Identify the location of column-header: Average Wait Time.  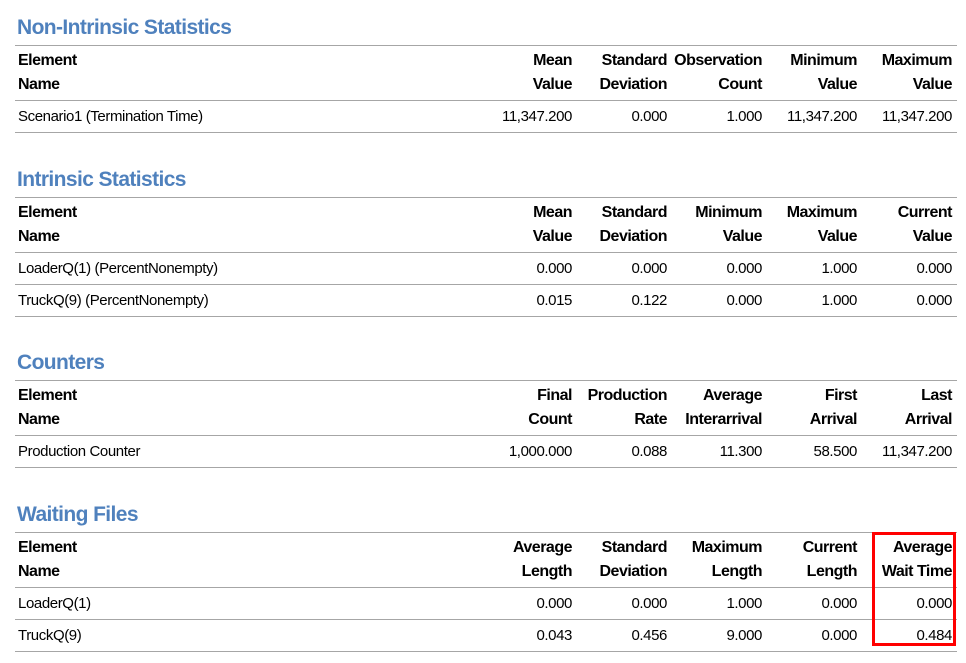
(917, 559).